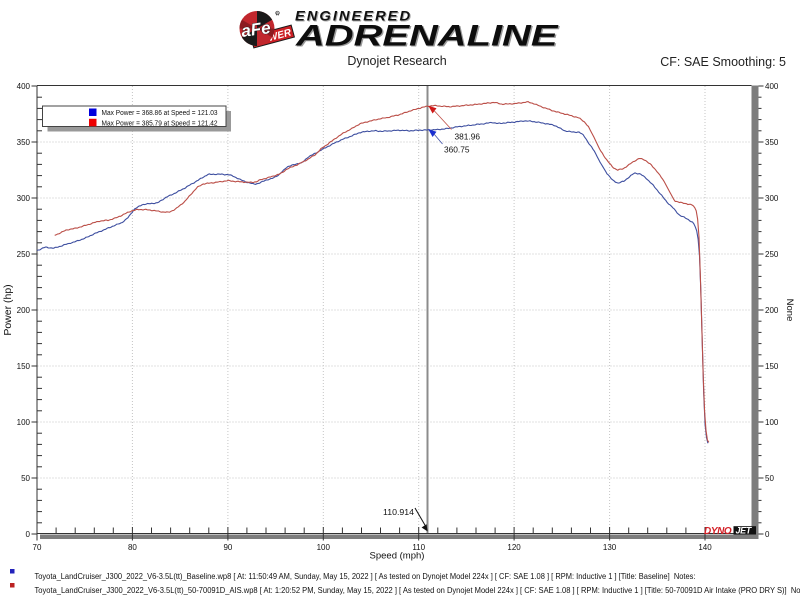 The width and height of the screenshot is (800, 600). What do you see at coordinates (610, 547) in the screenshot?
I see `svg-text: 130` at bounding box center [610, 547].